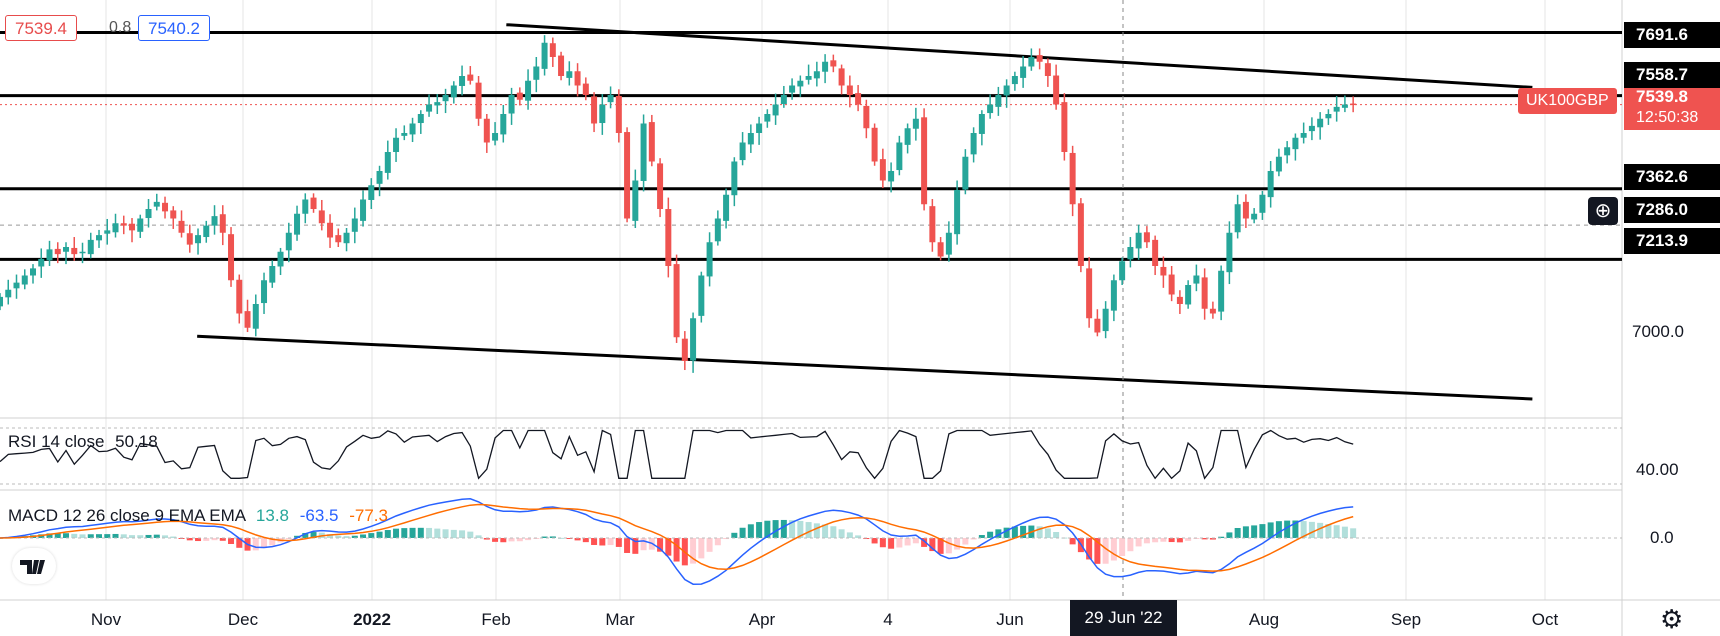 The width and height of the screenshot is (1720, 636). I want to click on rsi-level-label: 40.00, so click(1657, 469).